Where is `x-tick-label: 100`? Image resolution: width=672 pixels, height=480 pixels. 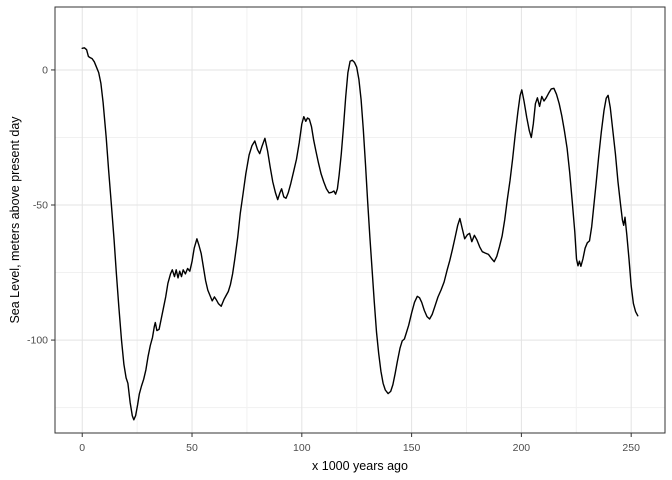
x-tick-label: 100 is located at coordinates (302, 448).